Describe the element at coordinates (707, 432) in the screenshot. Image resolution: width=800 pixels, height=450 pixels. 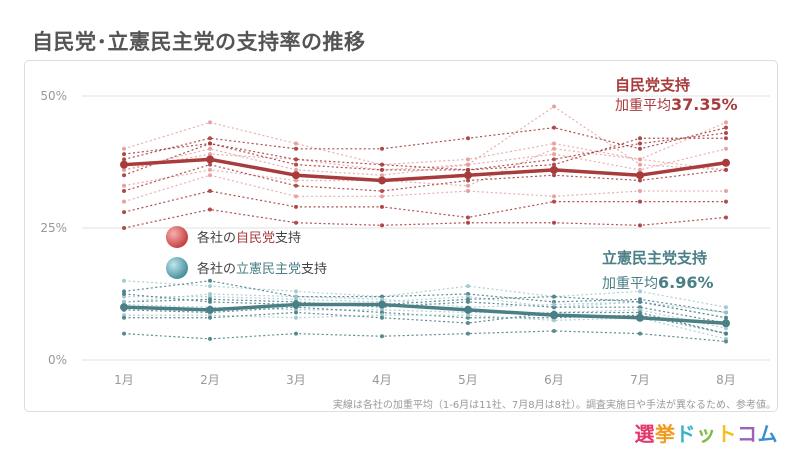
I see `site-logo: 選挙ドットコム` at that location.